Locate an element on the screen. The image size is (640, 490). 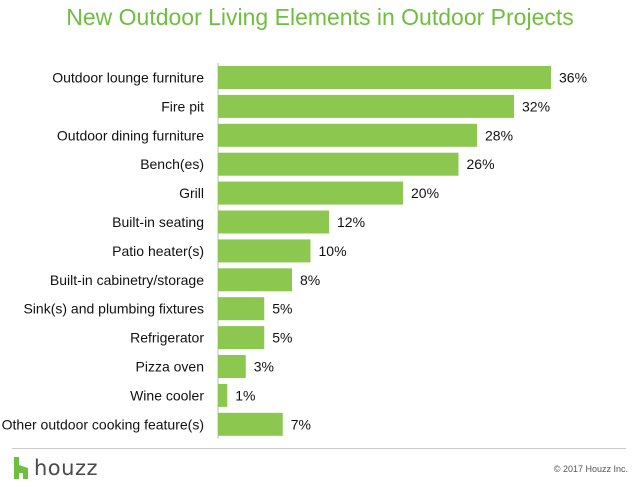
footer-divider is located at coordinates (319, 448).